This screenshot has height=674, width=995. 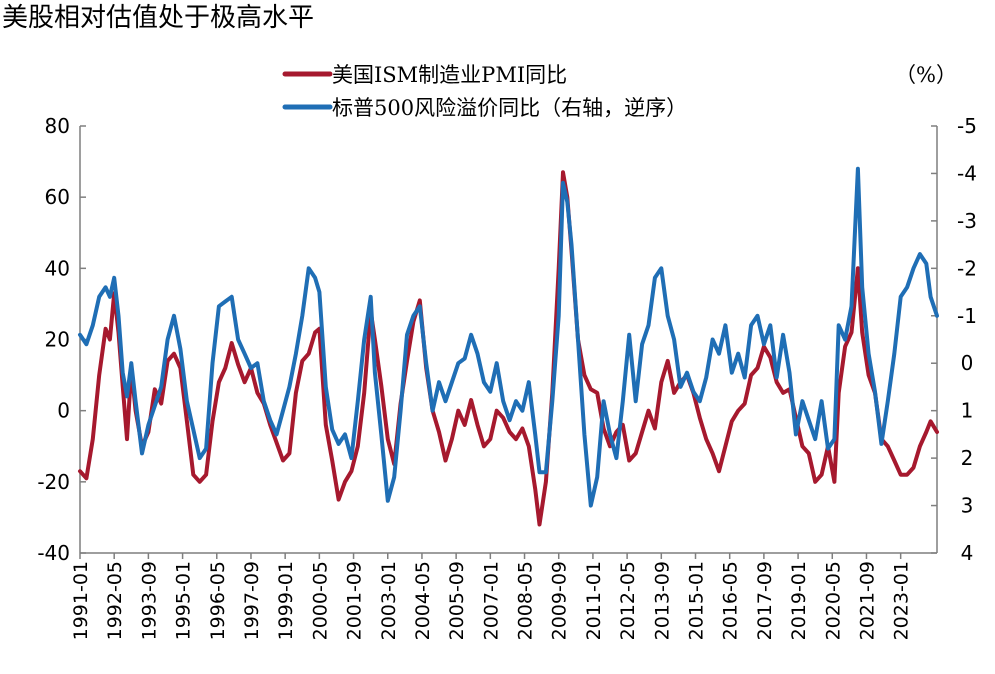 What do you see at coordinates (449, 75) in the screenshot?
I see `legend-label-pmi: 美国ISM制造业PMI同比` at bounding box center [449, 75].